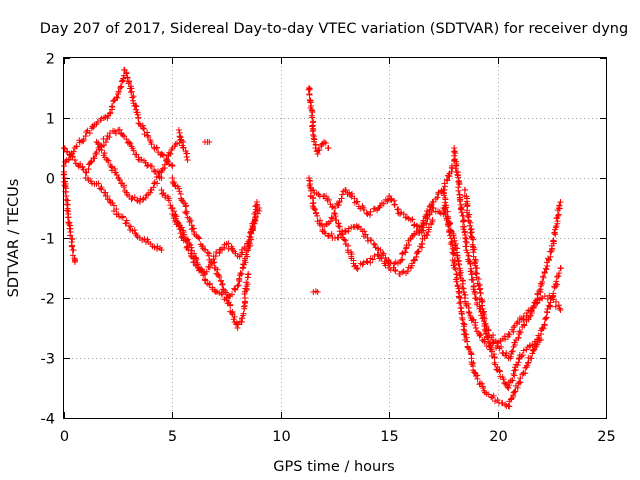  Describe the element at coordinates (50, 120) in the screenshot. I see `y-tick-label: 1` at that location.